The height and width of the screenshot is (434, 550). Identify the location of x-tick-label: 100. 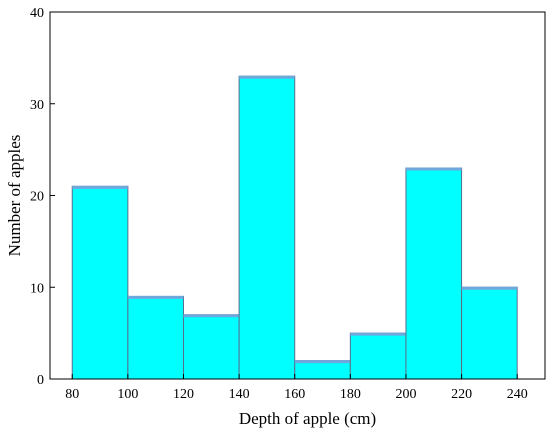
(127, 394).